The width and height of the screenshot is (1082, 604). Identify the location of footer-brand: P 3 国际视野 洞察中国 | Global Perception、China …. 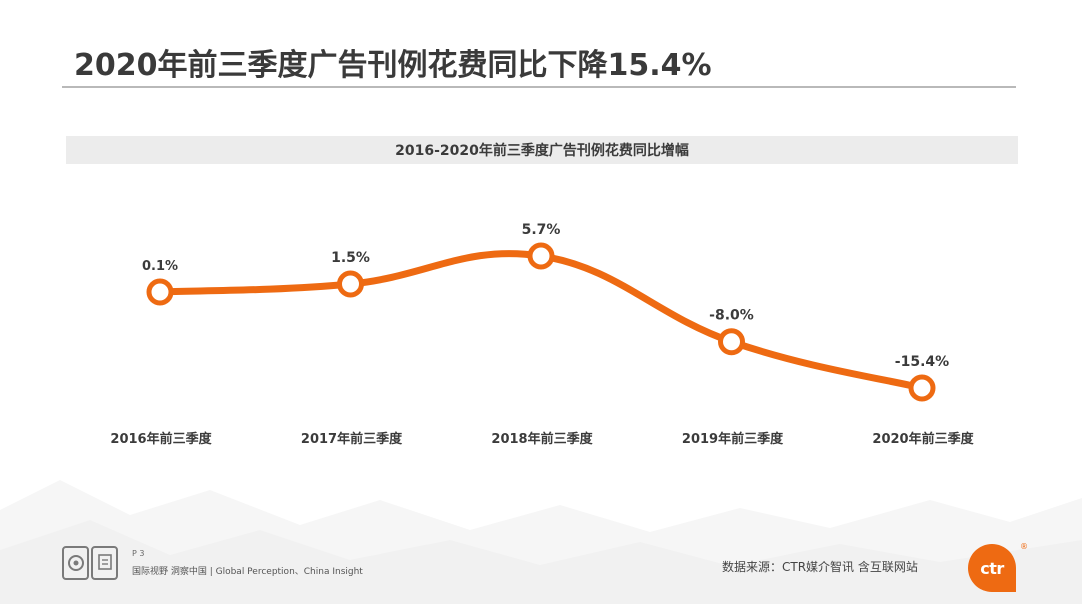
(212, 563).